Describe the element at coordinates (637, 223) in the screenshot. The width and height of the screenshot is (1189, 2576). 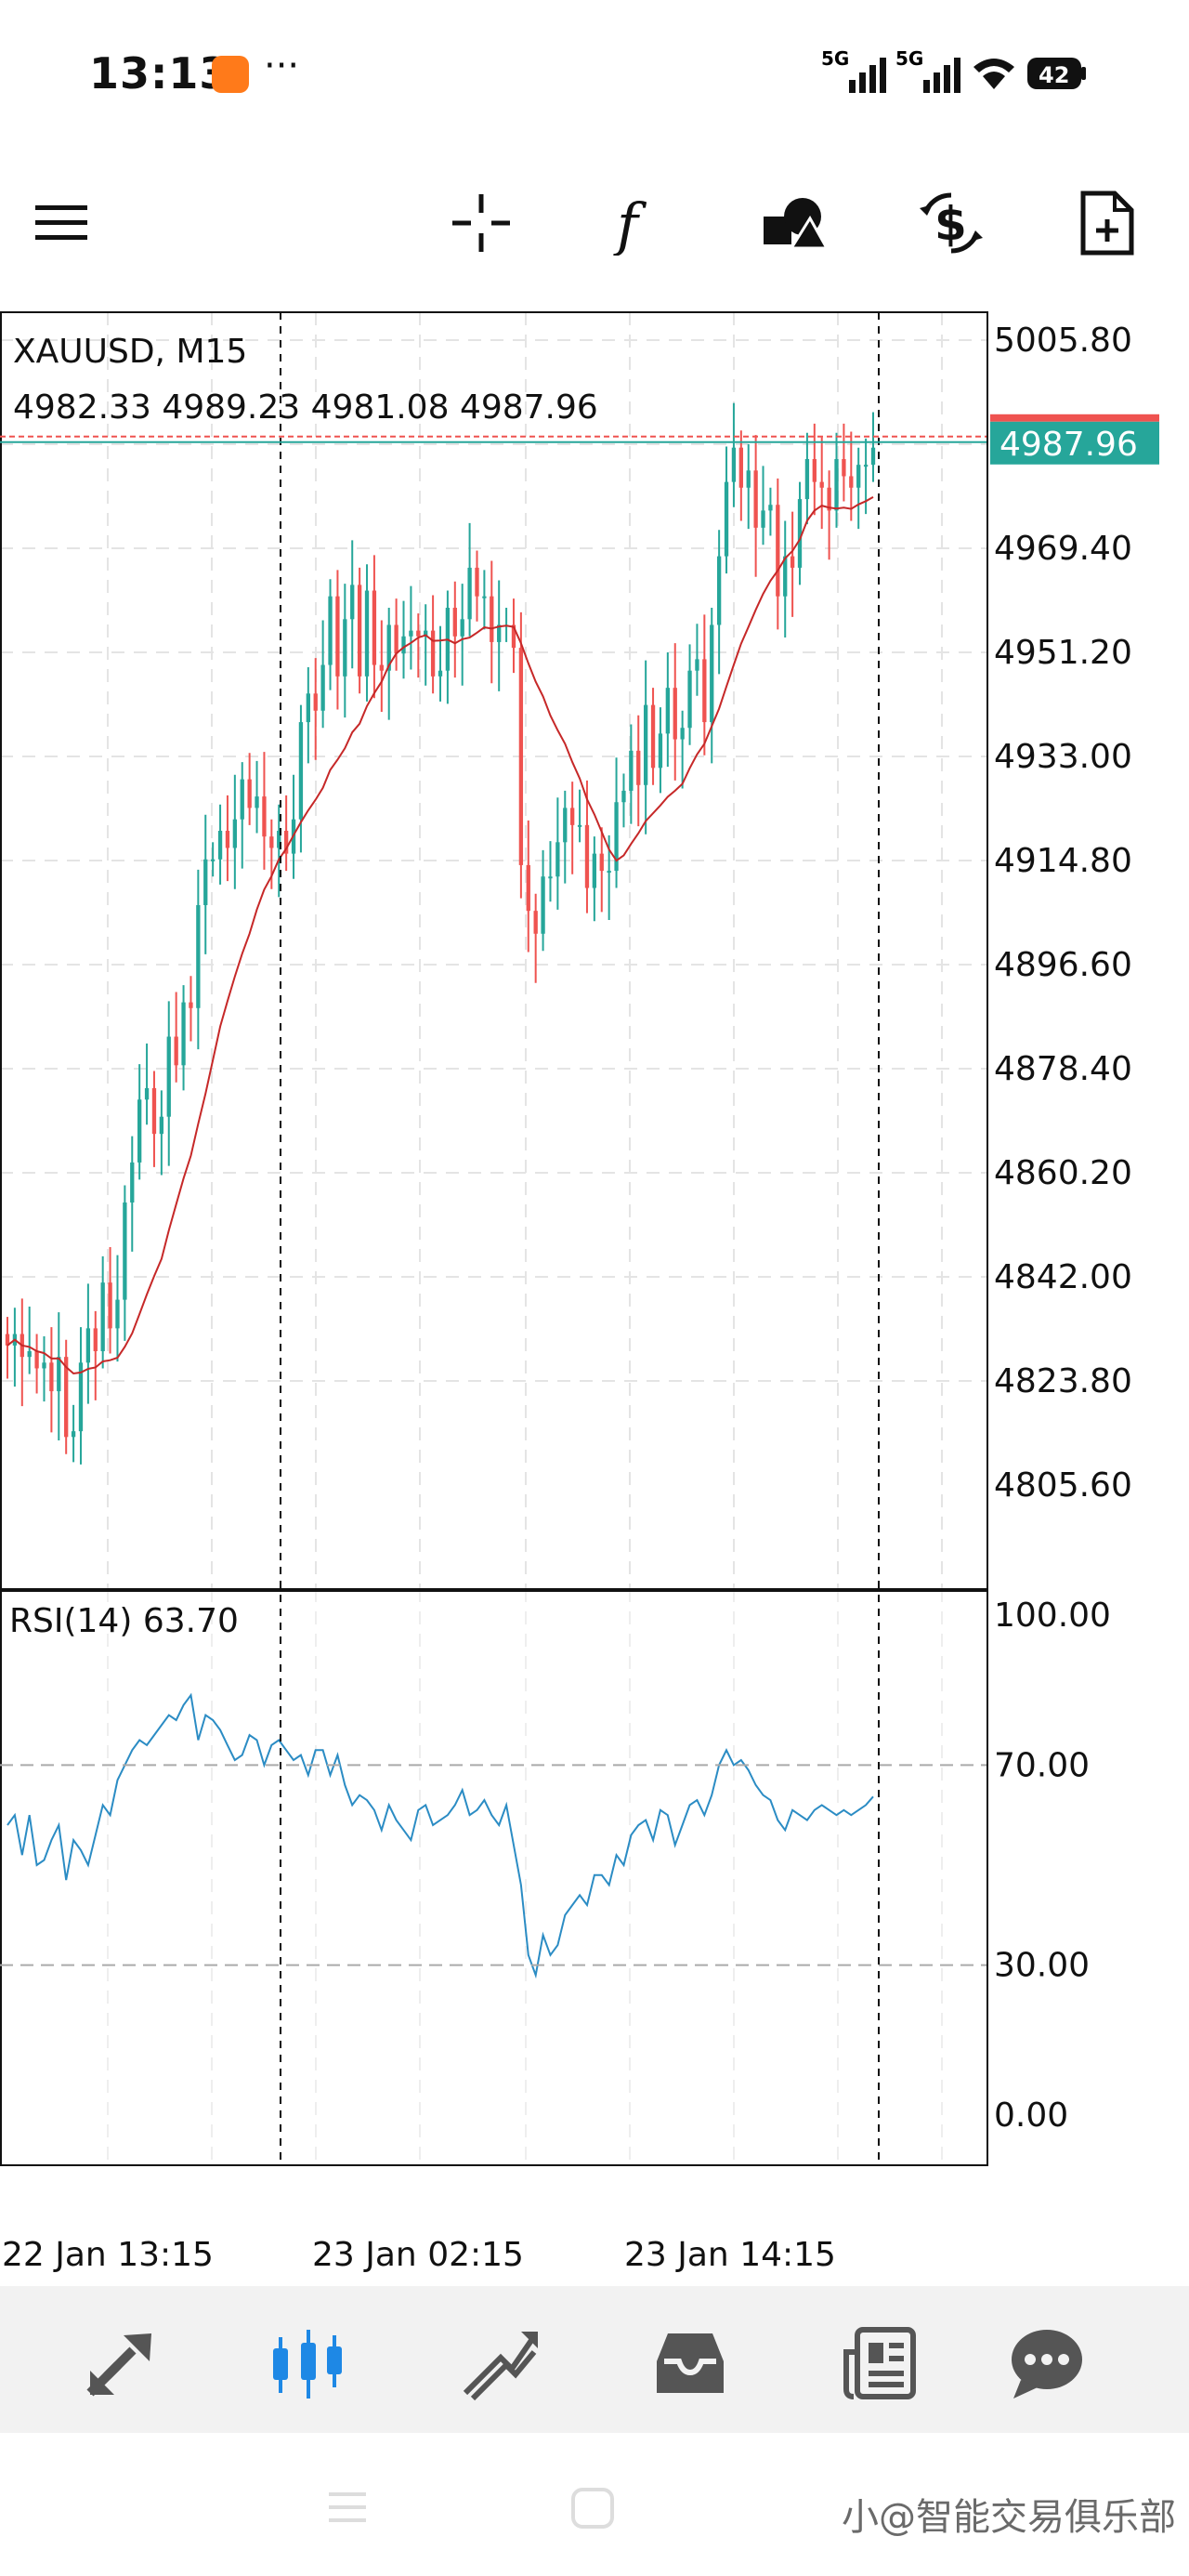
I see `function-icon: f` at that location.